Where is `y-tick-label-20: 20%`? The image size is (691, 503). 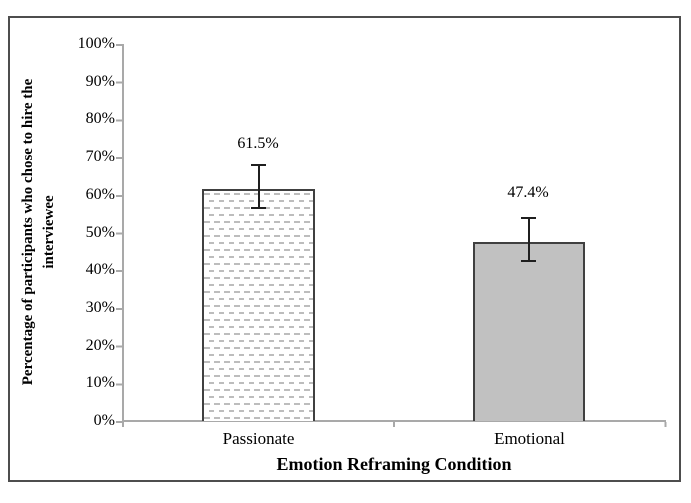 y-tick-label-20: 20% is located at coordinates (100, 345).